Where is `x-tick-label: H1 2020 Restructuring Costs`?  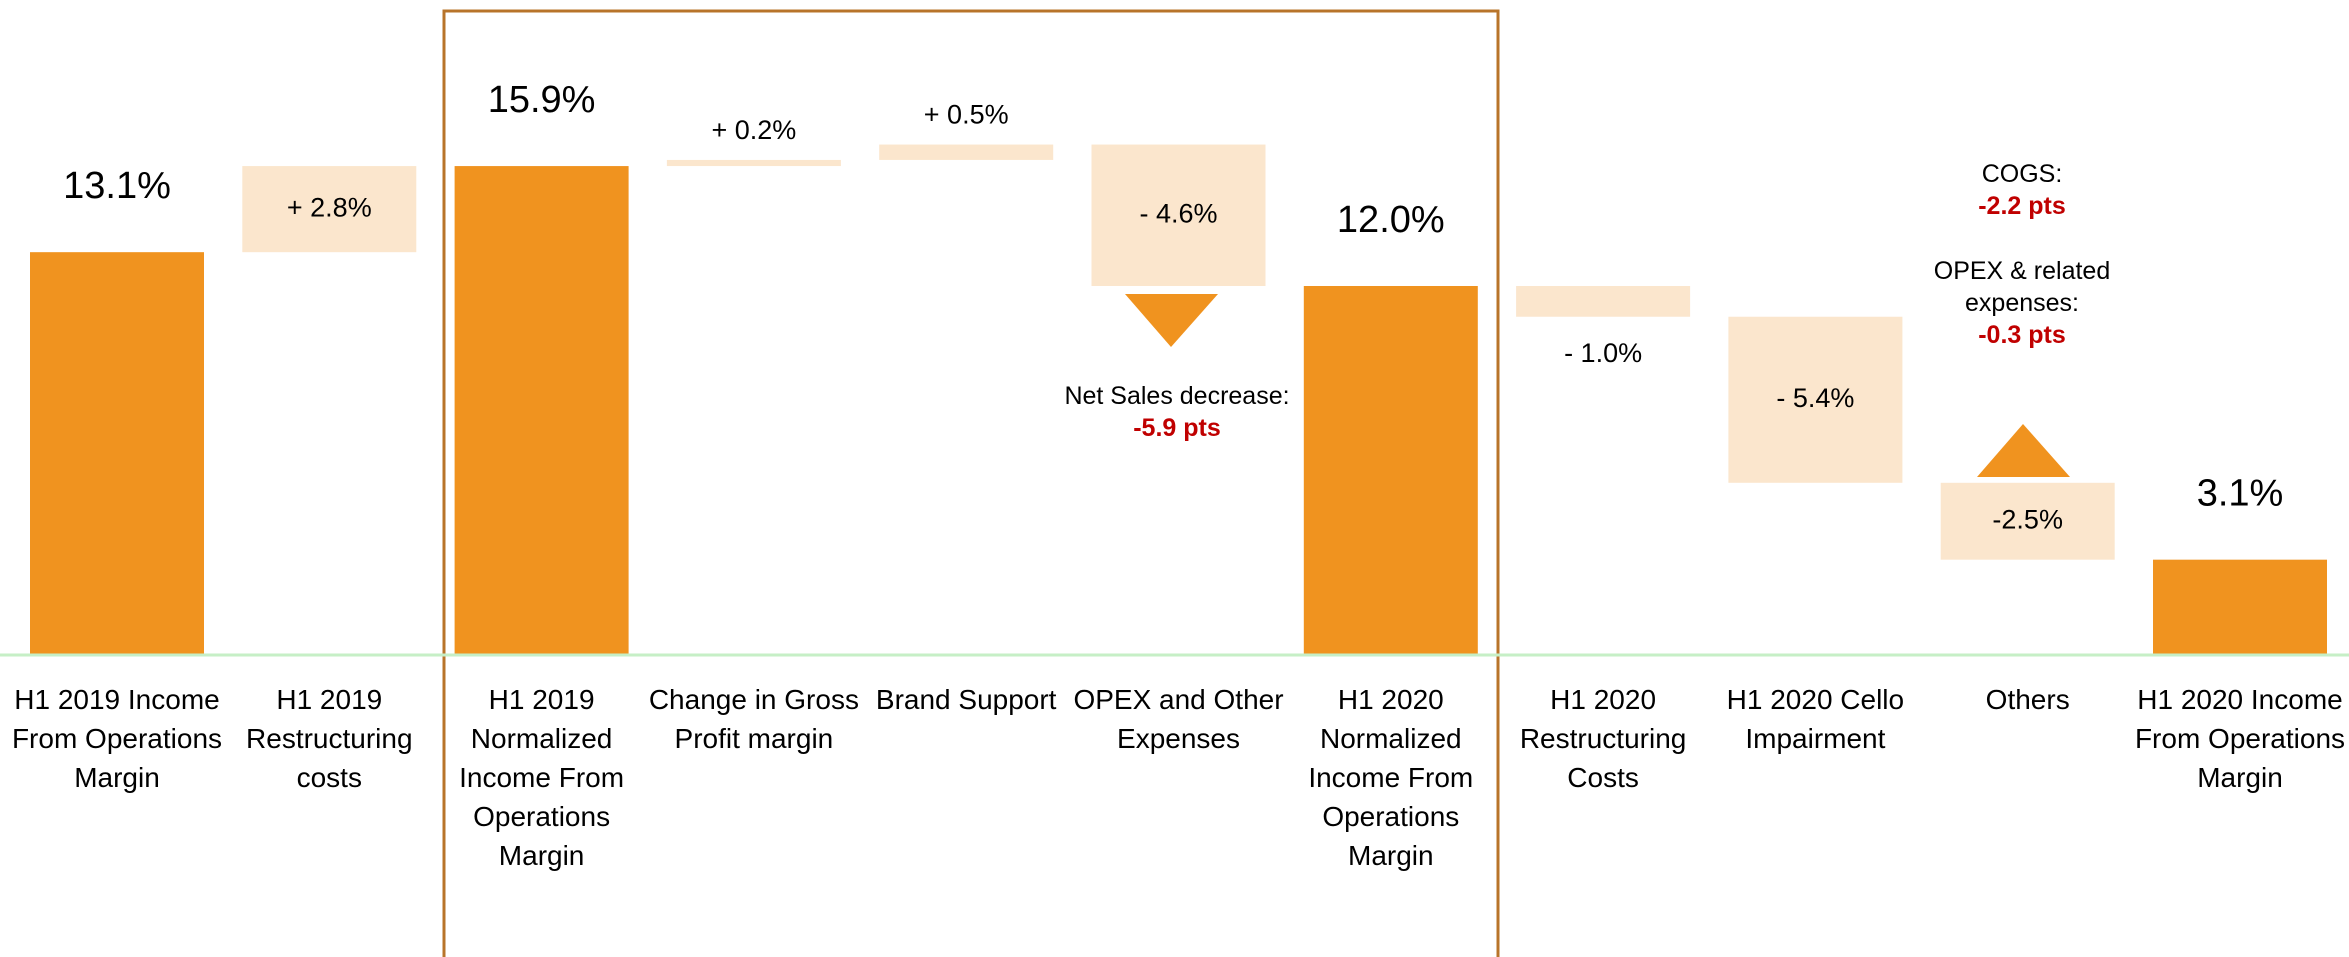
x-tick-label: H1 2020 Restructuring Costs is located at coordinates (1603, 738).